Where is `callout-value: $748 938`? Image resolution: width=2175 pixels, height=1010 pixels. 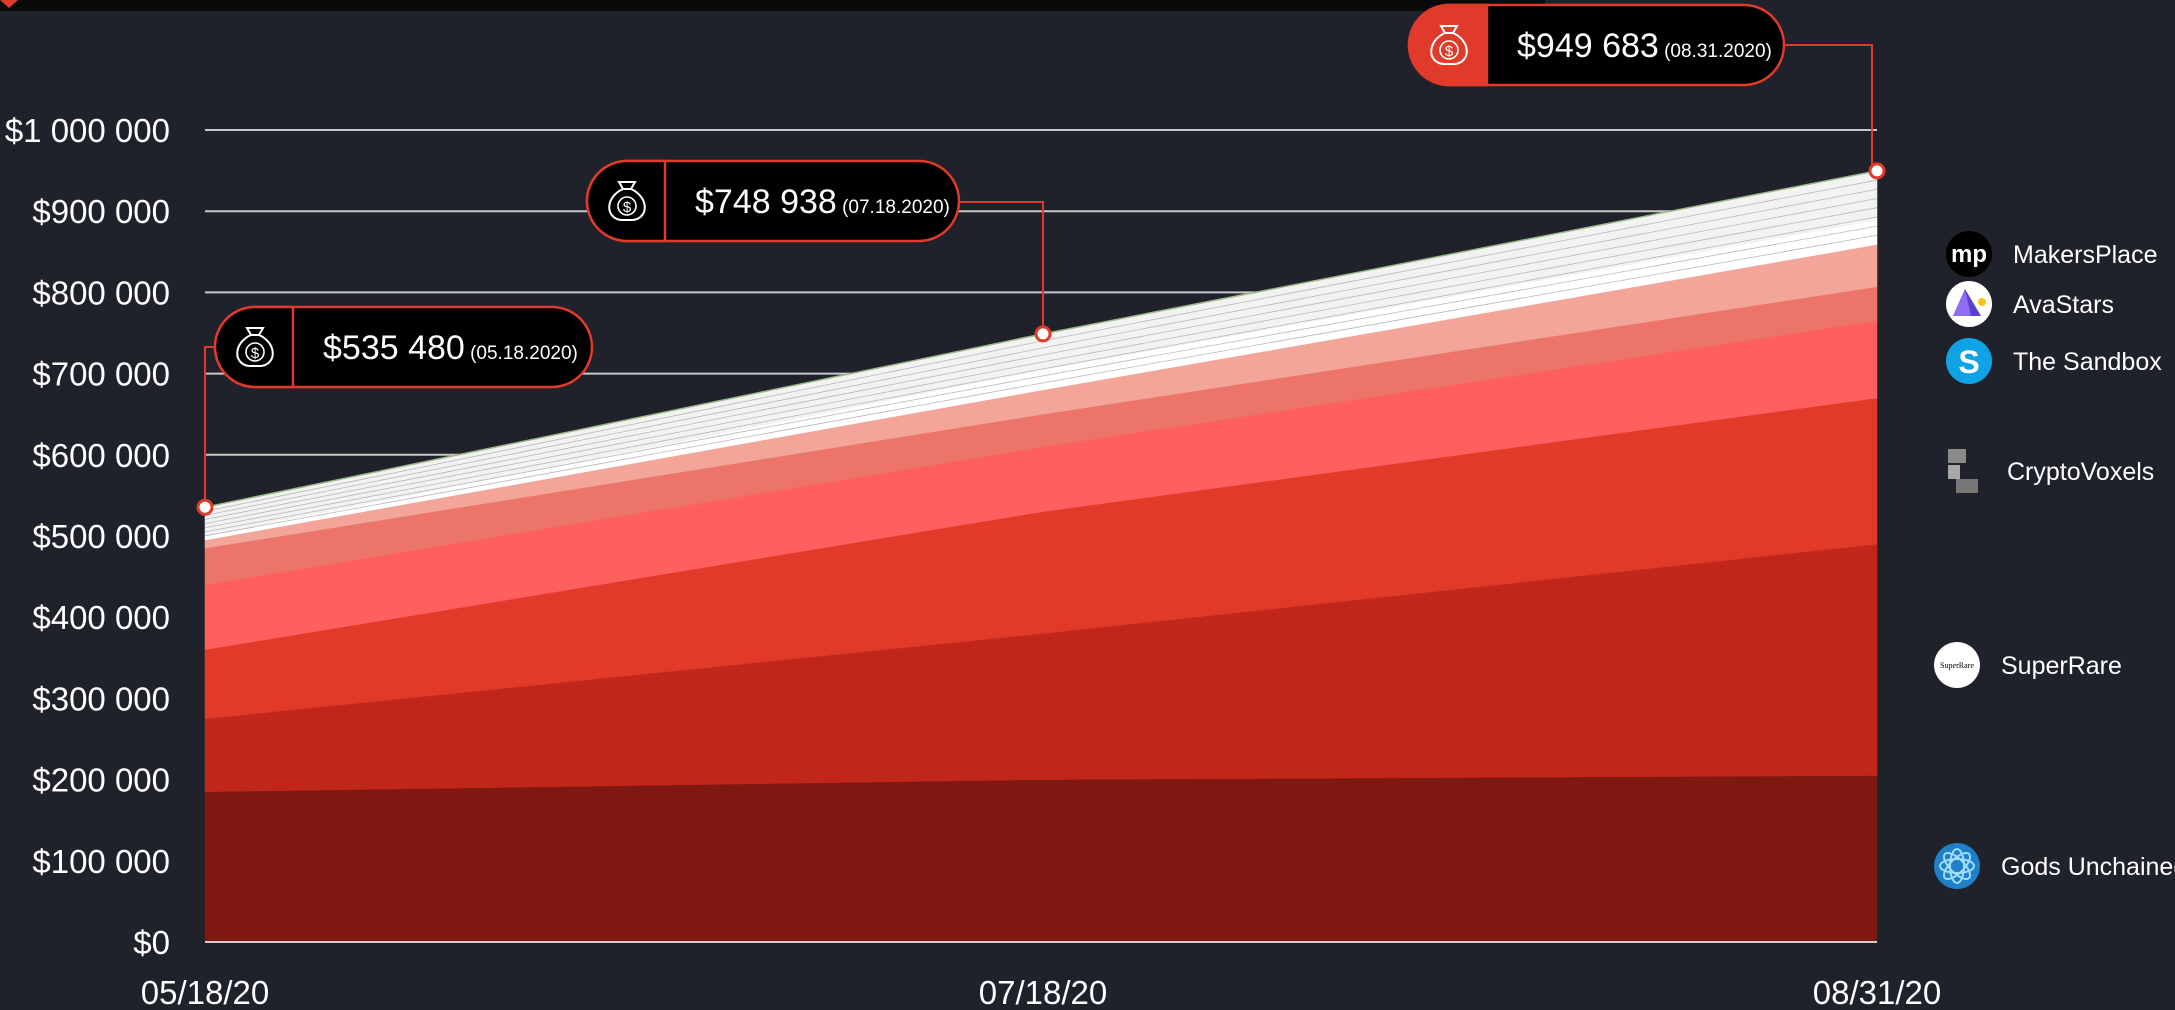
callout-value: $748 938 is located at coordinates (766, 202).